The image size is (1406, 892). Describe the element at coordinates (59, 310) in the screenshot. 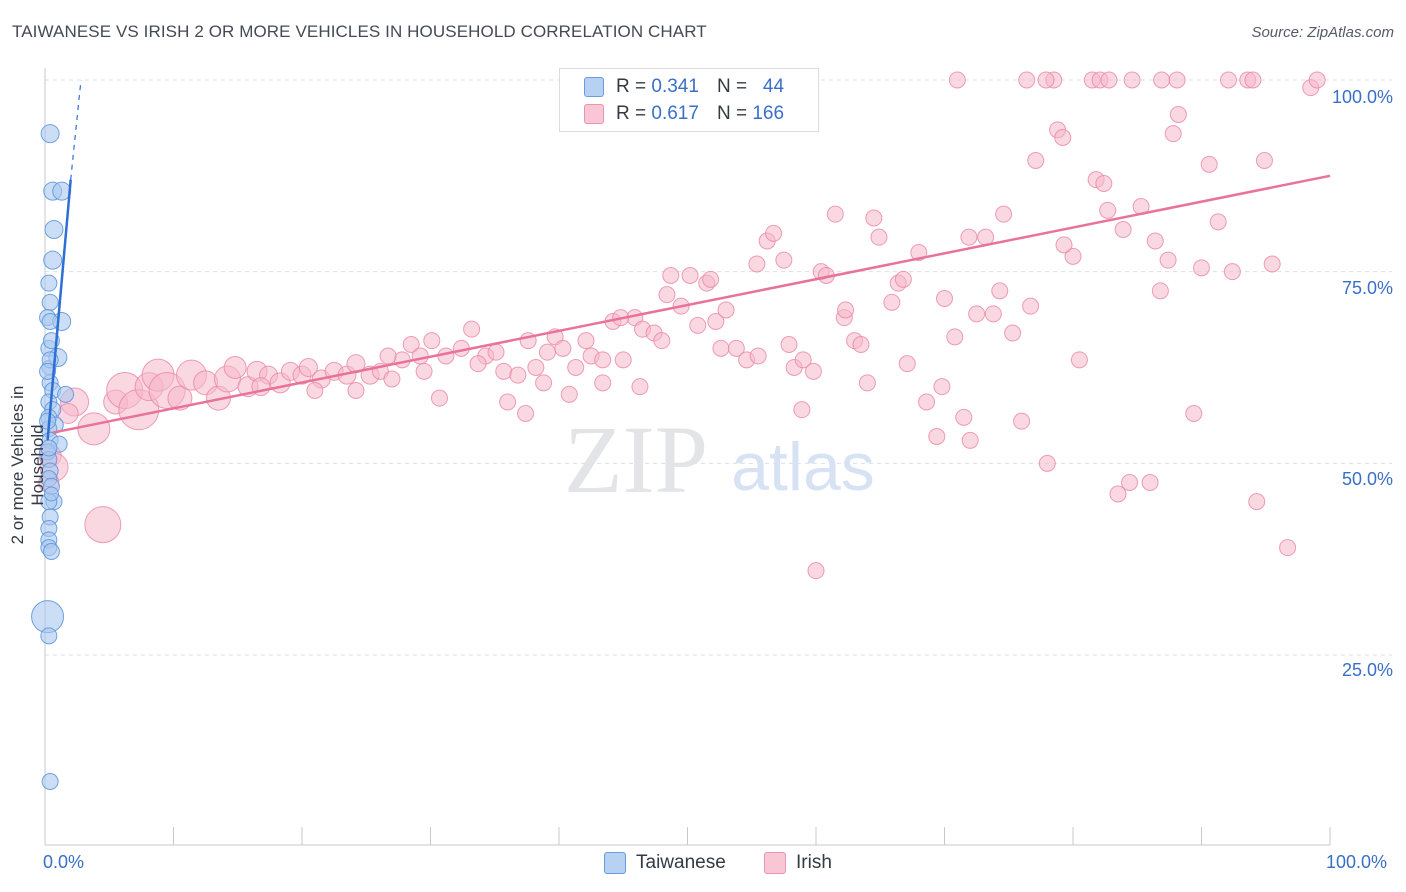

I see `taiwanese-trend-line` at that location.